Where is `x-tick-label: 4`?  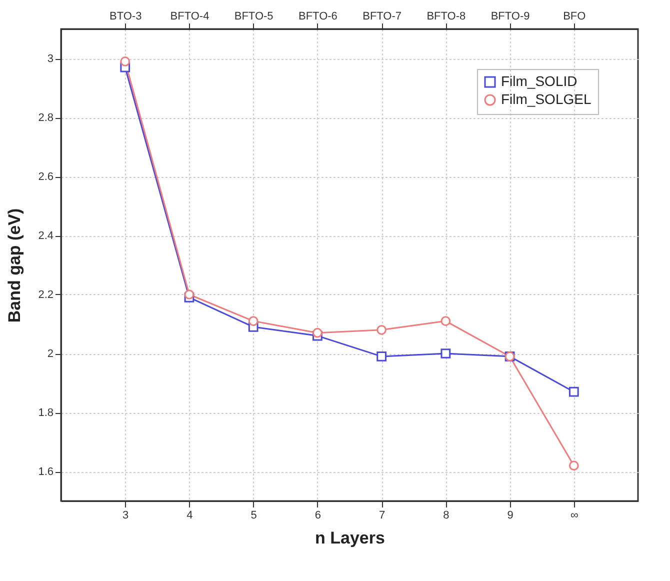 x-tick-label: 4 is located at coordinates (189, 516).